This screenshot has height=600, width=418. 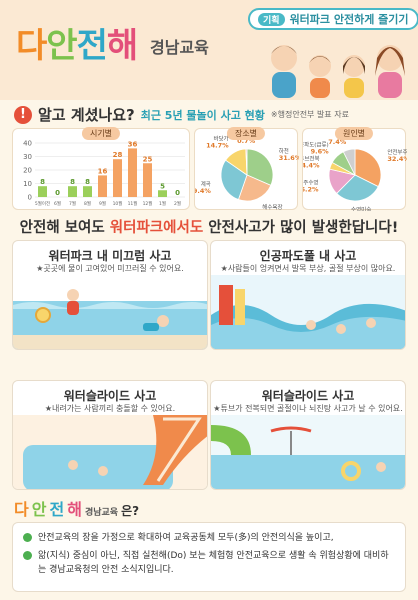 What do you see at coordinates (271, 19) in the screenshot?
I see `tagline-badge: 기획` at bounding box center [271, 19].